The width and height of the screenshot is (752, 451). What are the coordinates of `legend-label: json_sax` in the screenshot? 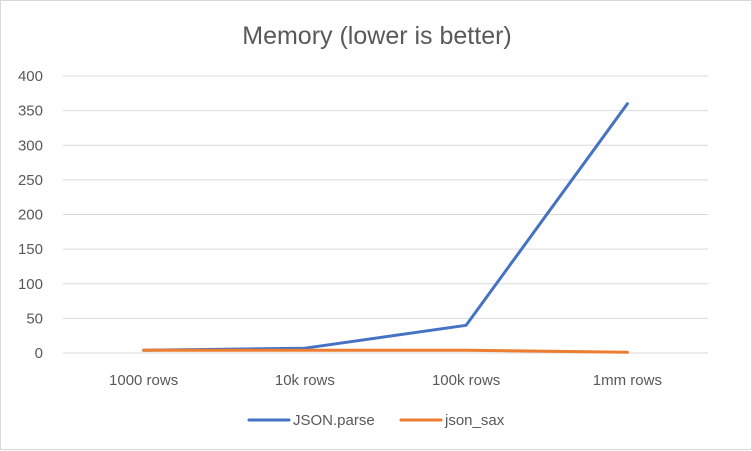 It's located at (474, 420).